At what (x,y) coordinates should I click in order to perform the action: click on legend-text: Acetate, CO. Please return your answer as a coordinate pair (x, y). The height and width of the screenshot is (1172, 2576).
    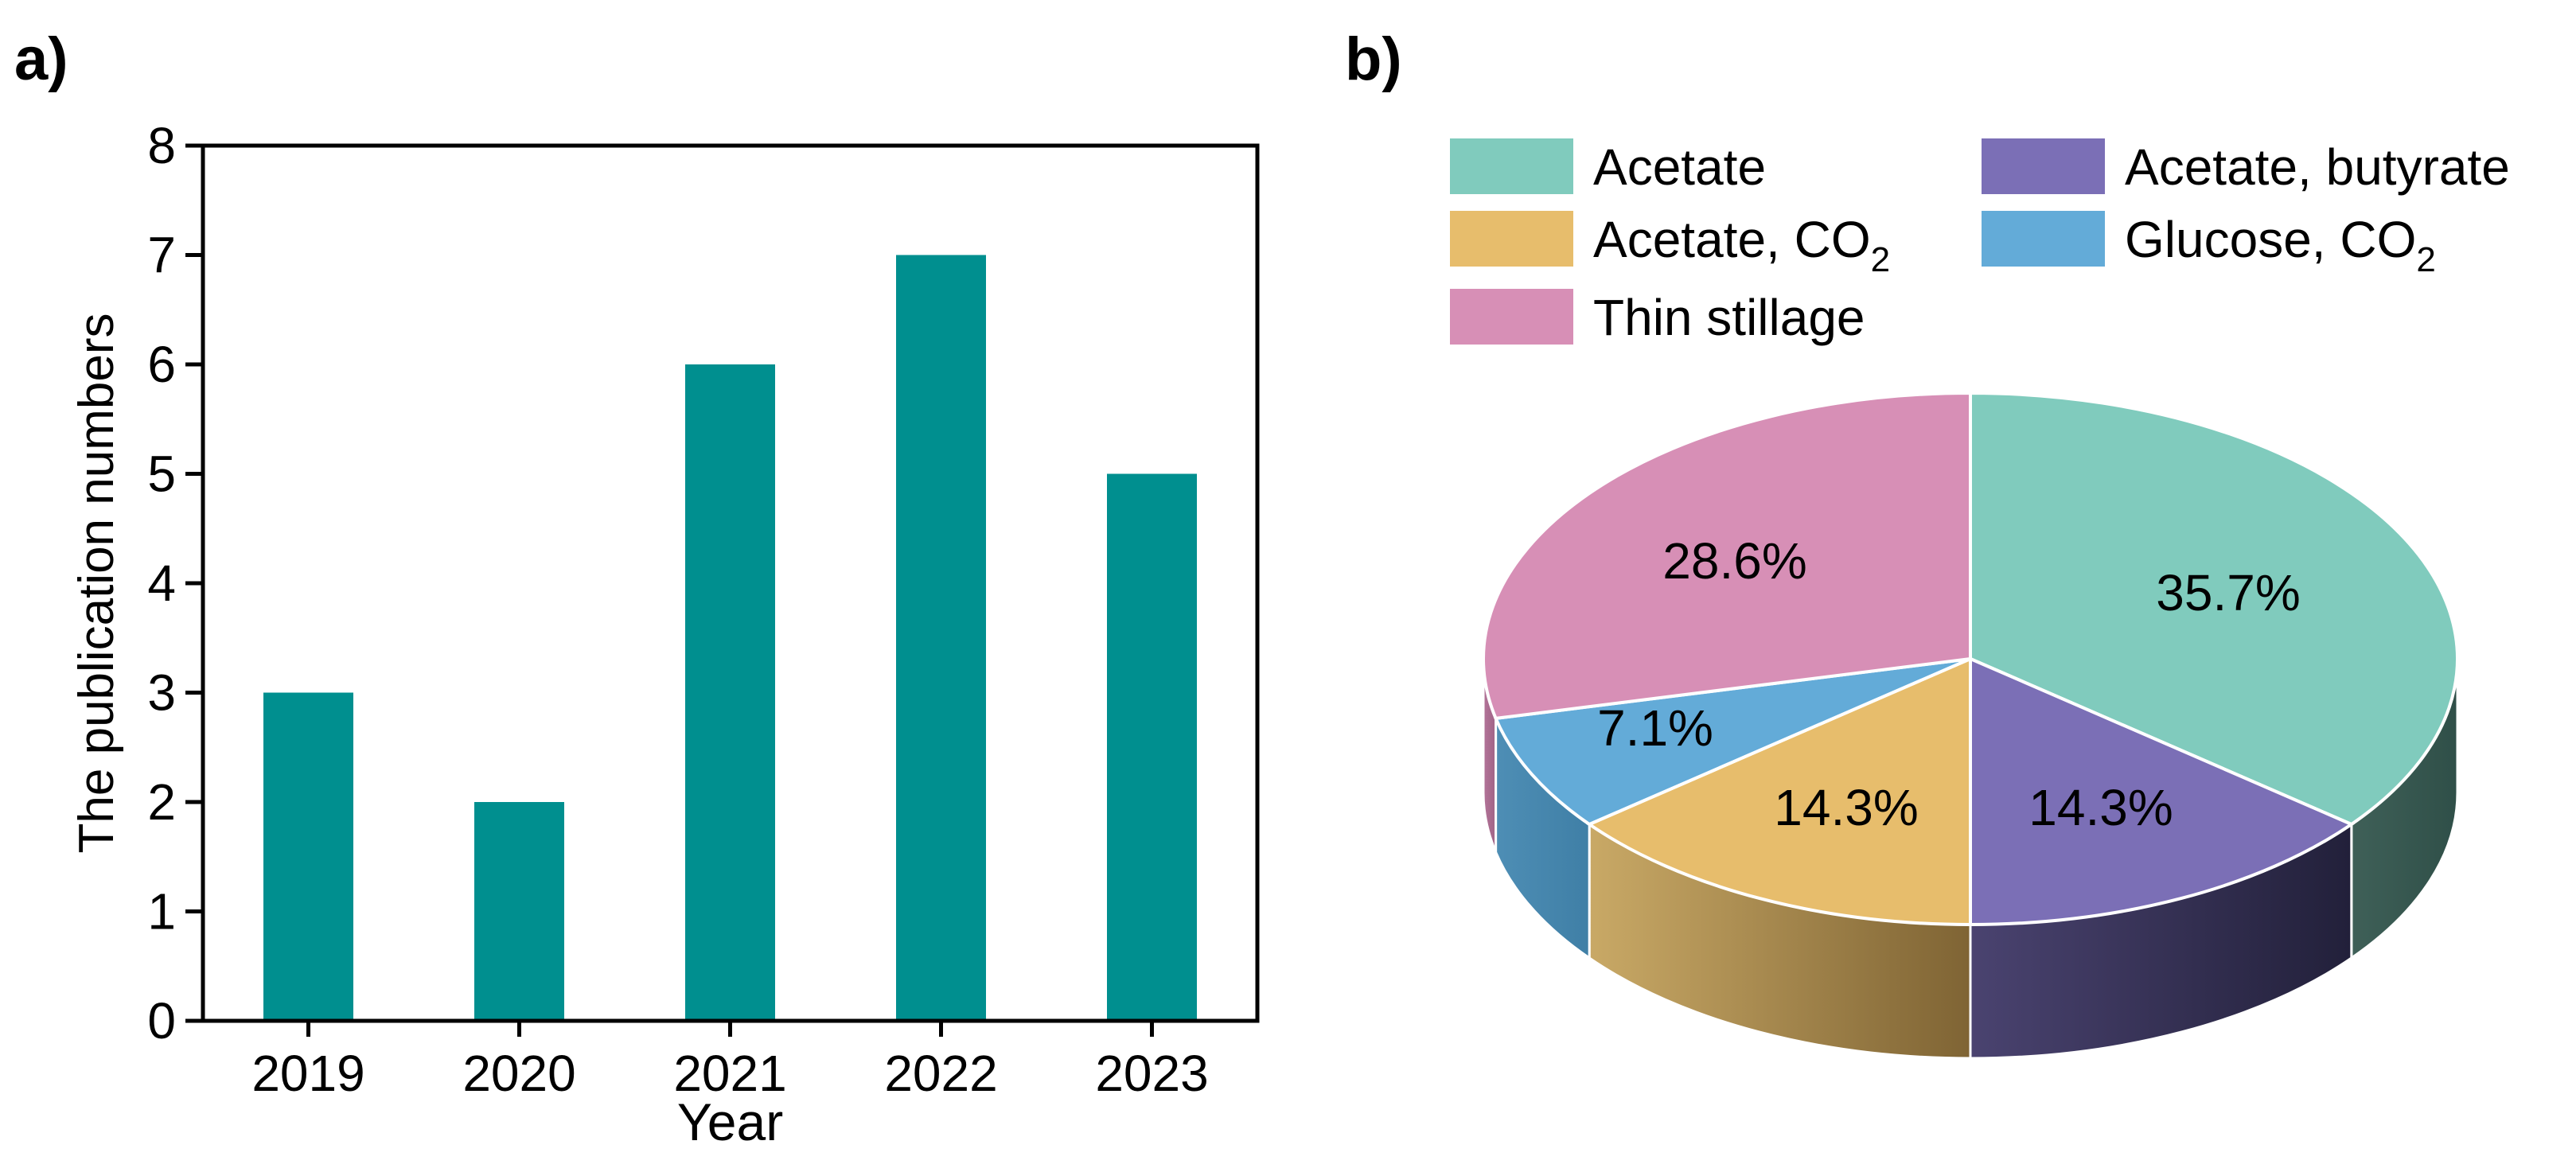
    Looking at the image, I should click on (1732, 240).